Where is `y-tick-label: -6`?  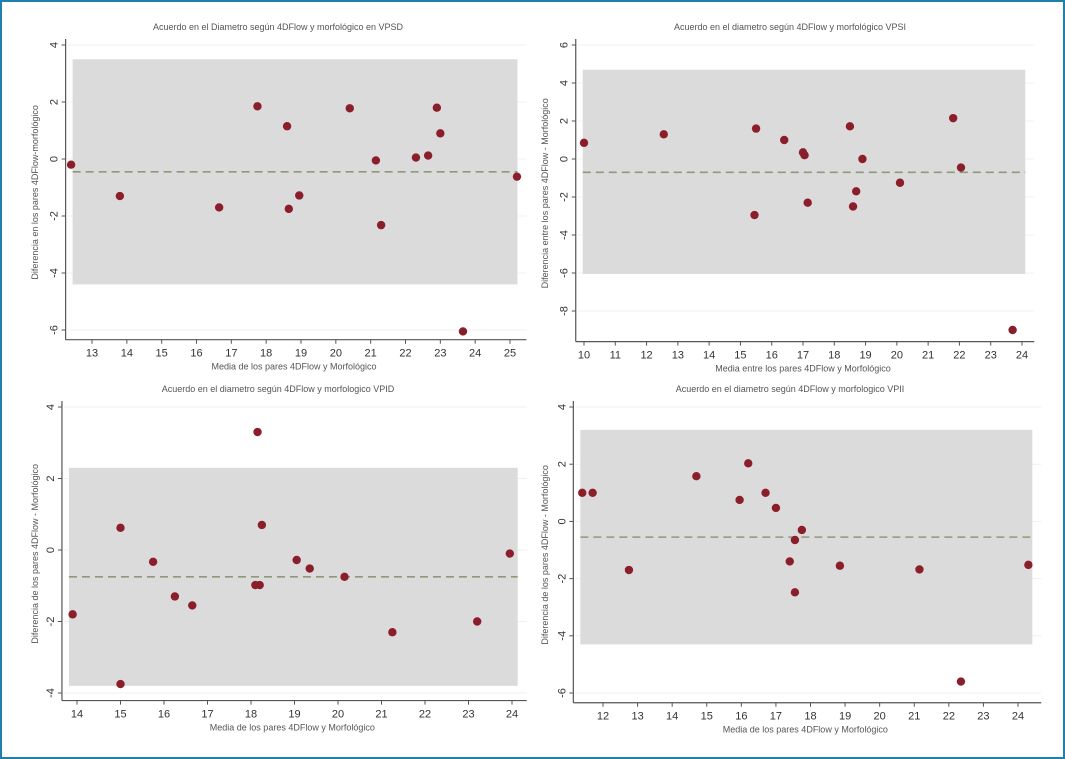 y-tick-label: -6 is located at coordinates (562, 693).